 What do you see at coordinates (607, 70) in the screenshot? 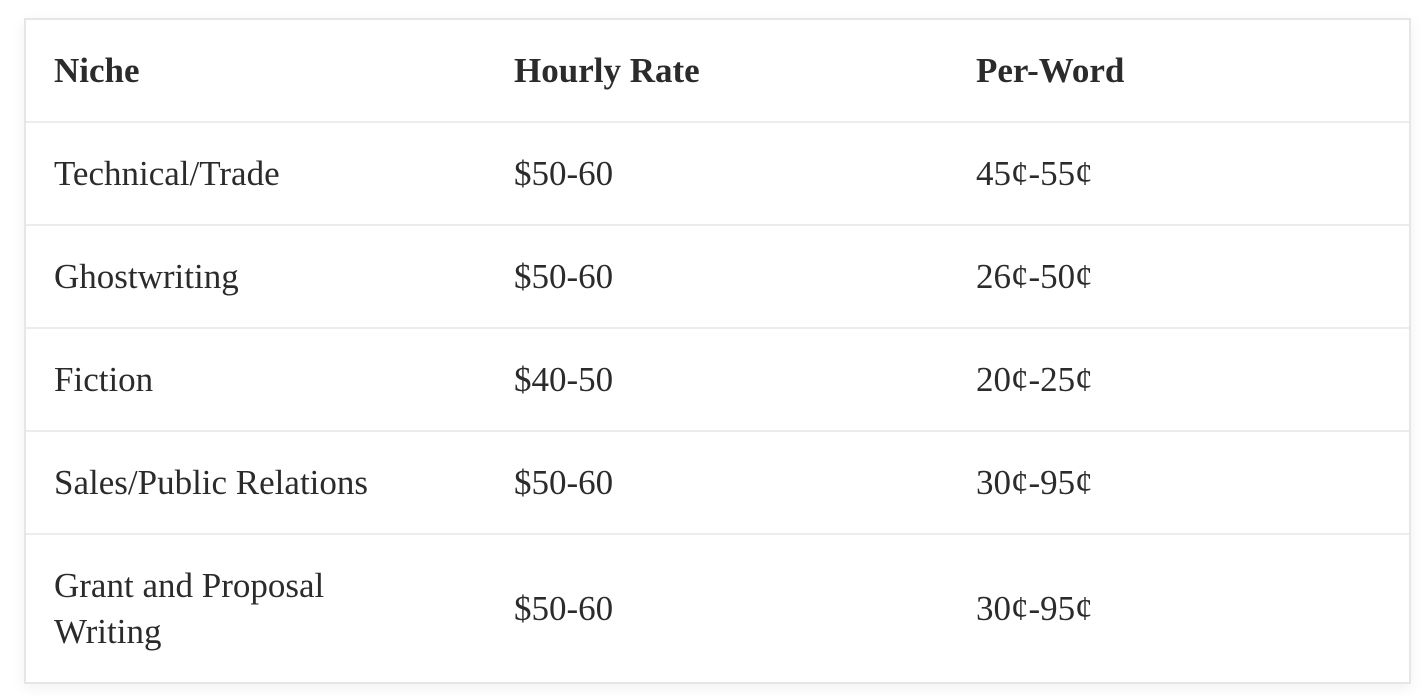
I see `header-hourly-rate: Hourly Rate` at bounding box center [607, 70].